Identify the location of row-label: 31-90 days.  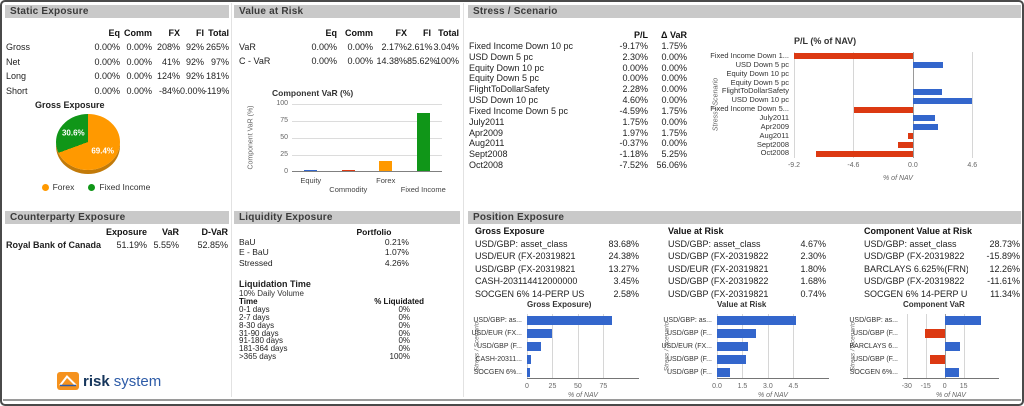
(259, 333).